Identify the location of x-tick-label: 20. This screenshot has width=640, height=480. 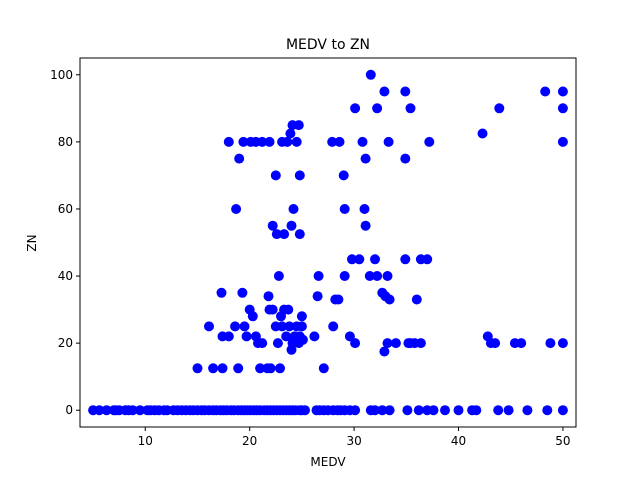
(249, 441).